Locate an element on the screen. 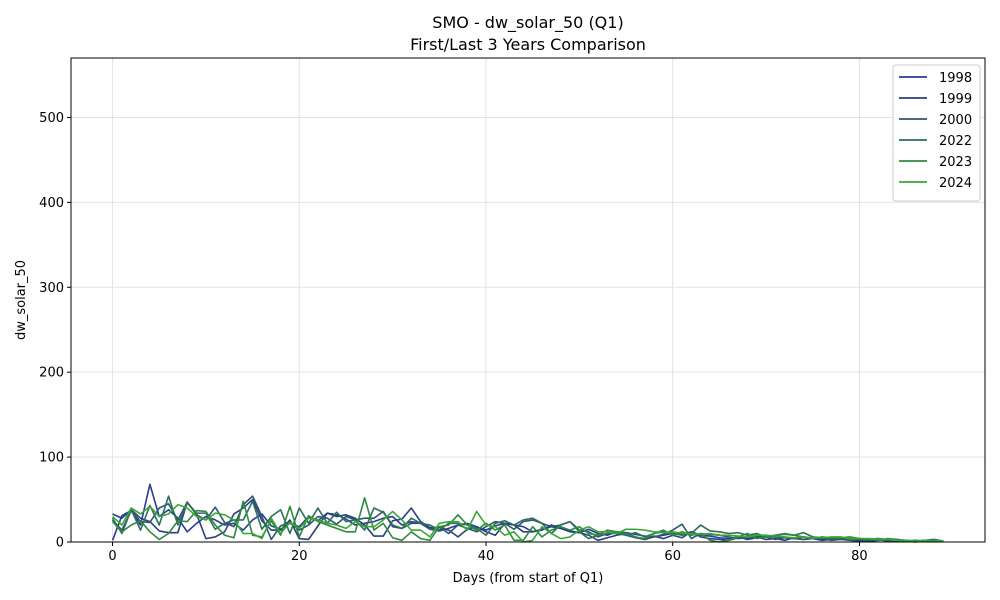 The width and height of the screenshot is (1000, 600). legend-box is located at coordinates (936, 133).